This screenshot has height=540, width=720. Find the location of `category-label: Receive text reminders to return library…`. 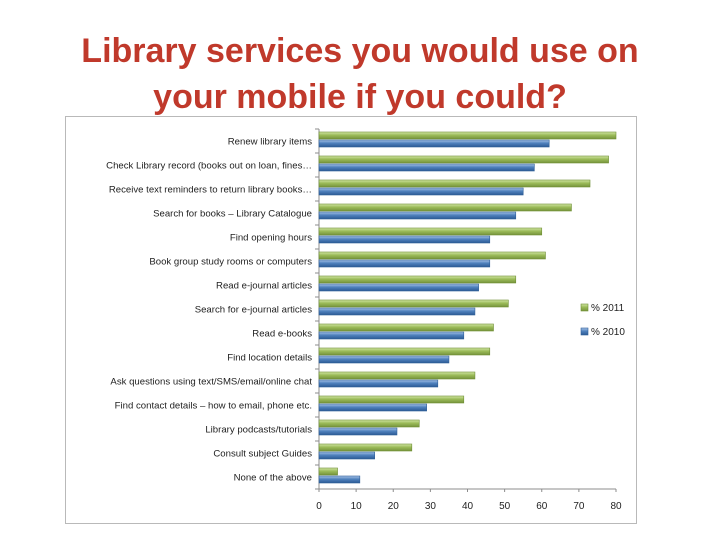

category-label: Receive text reminders to return library… is located at coordinates (210, 190).